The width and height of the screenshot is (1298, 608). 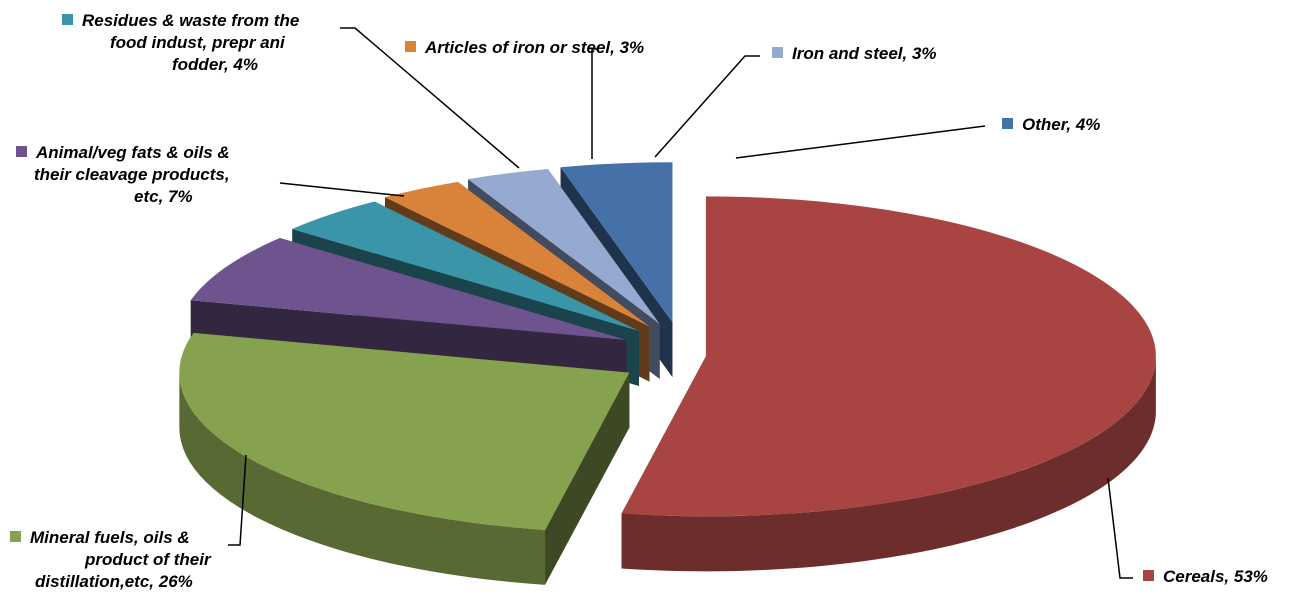 I want to click on label-animal-line3: etc, 7%, so click(x=163, y=196).